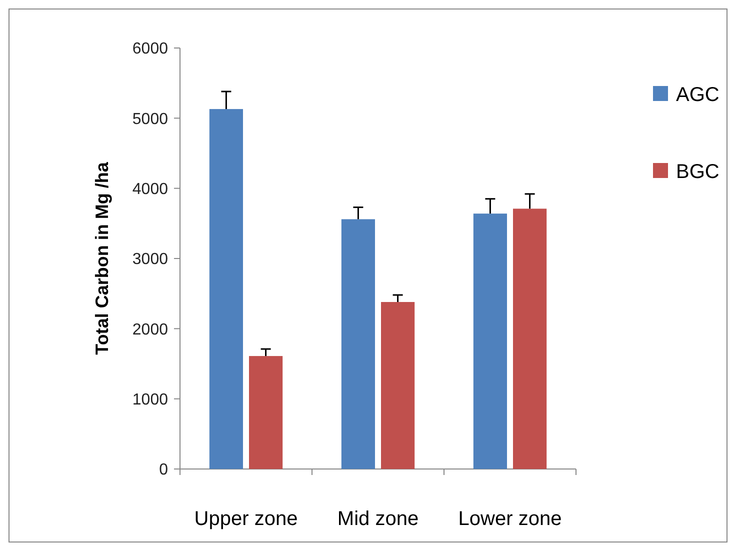  I want to click on y-tick-label: 0, so click(163, 470).